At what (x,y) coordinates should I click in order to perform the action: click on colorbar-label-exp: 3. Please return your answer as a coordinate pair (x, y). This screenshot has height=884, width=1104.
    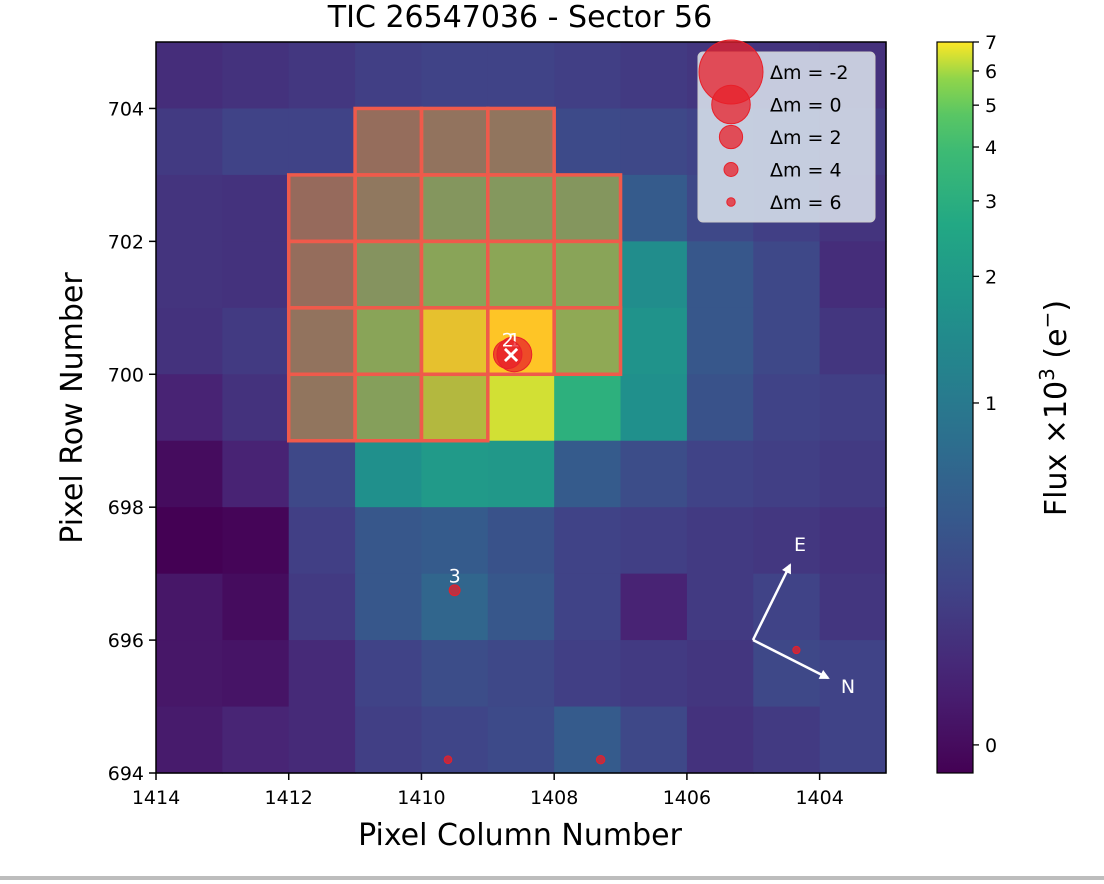
    Looking at the image, I should click on (1047, 374).